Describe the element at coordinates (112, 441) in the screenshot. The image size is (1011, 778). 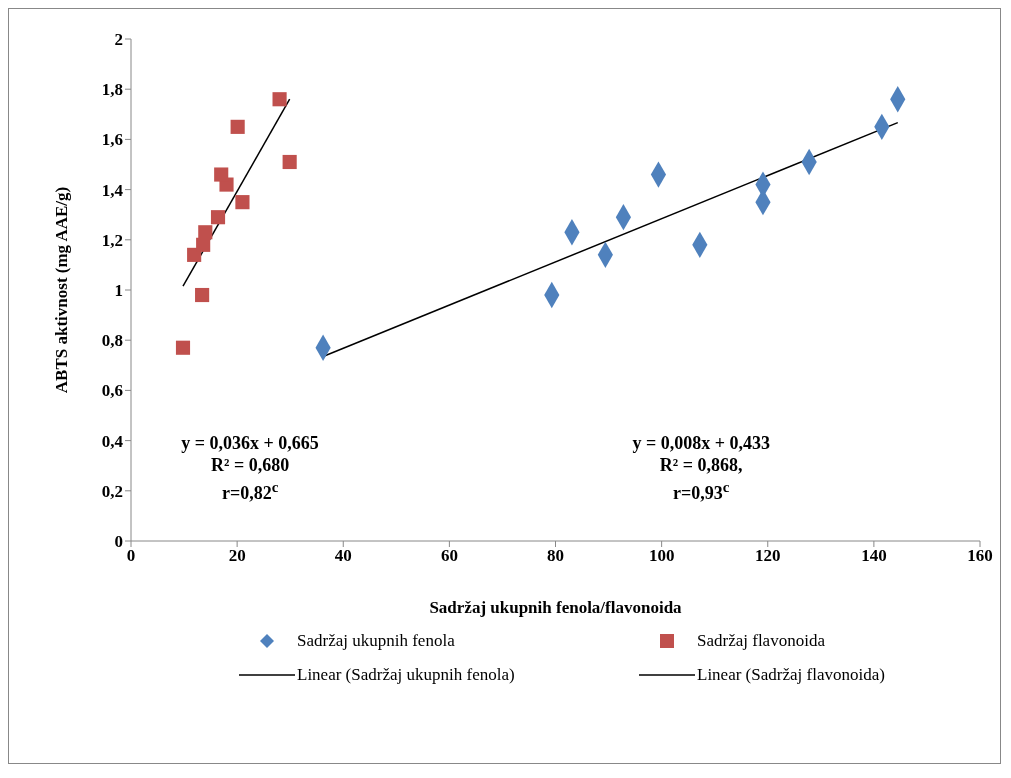
I see `y-tick-label: 0,4` at that location.